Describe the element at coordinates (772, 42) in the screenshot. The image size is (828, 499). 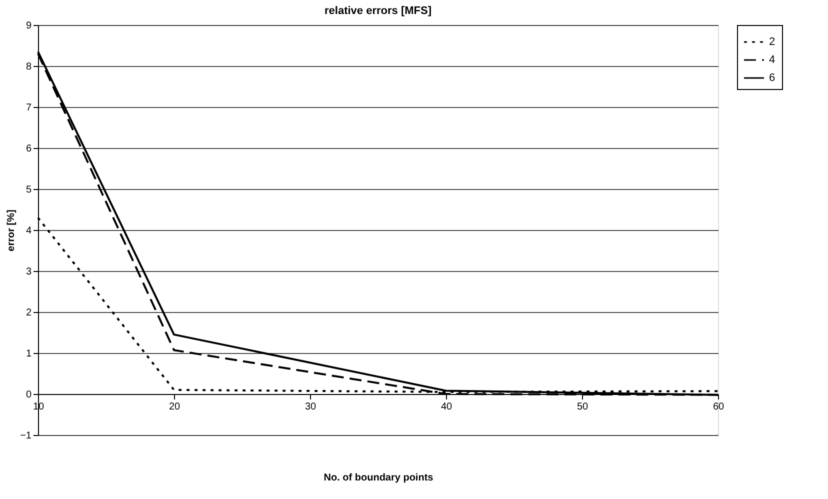
I see `legend-label: 2` at that location.